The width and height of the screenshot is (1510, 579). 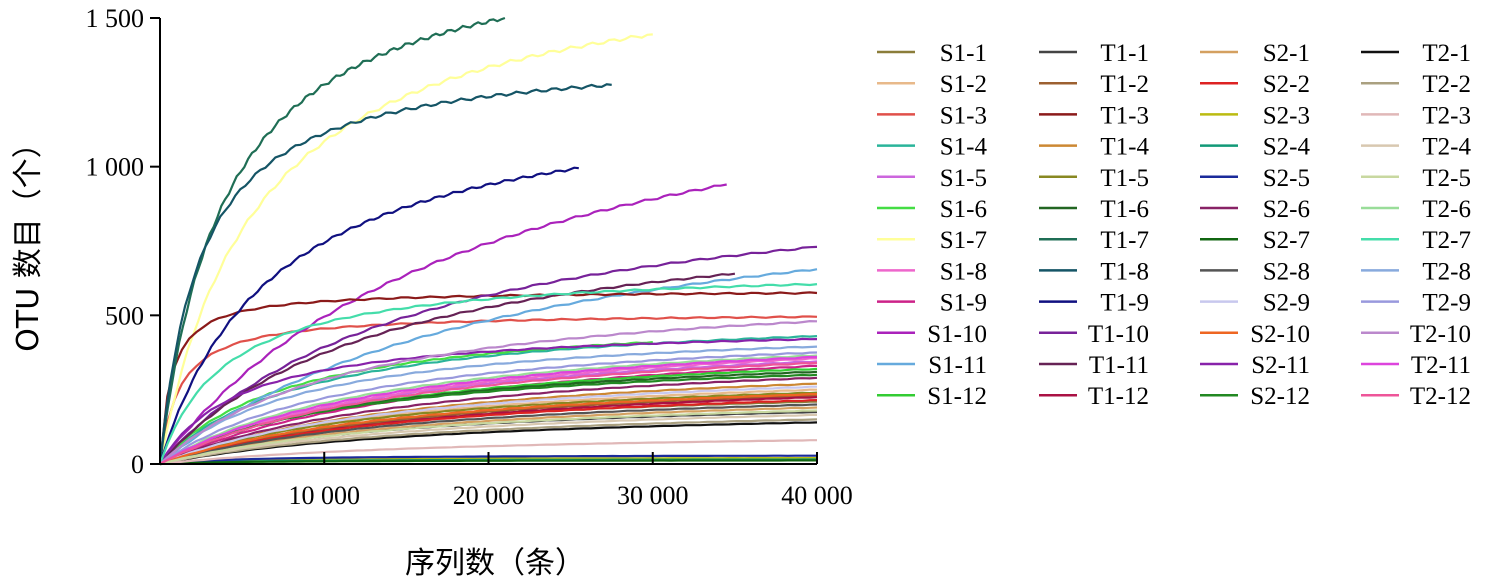 I want to click on legend-label: T1-12, so click(x=1118, y=396).